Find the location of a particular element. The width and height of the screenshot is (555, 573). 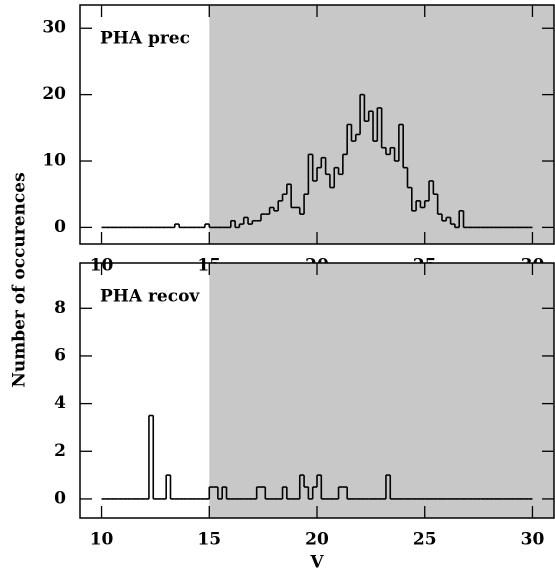

panel-label: PHA prec is located at coordinates (145, 39).